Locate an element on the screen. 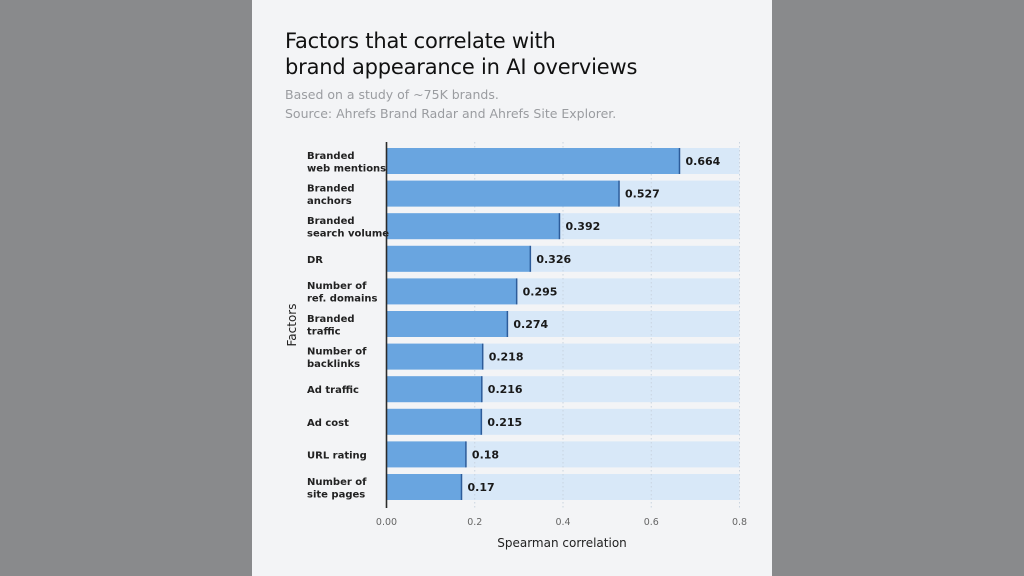  category-label: web mentions is located at coordinates (346, 168).